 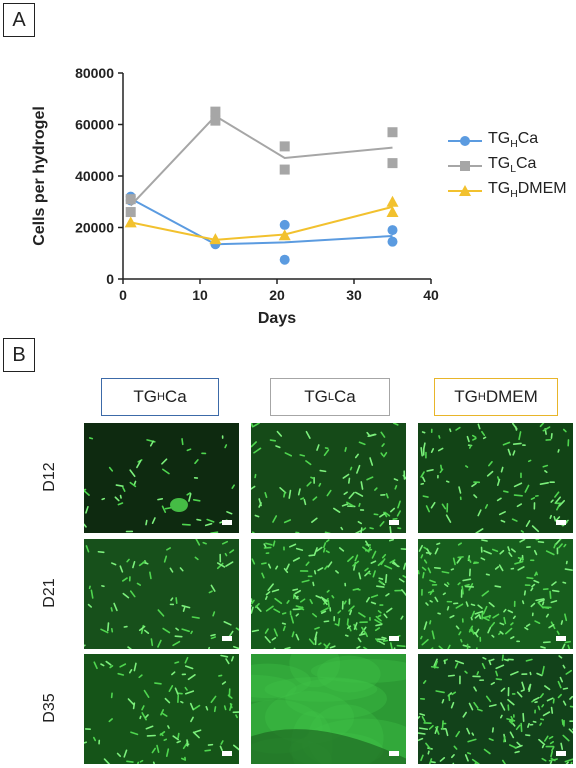 I want to click on panel-label-b: B, so click(x=19, y=355).